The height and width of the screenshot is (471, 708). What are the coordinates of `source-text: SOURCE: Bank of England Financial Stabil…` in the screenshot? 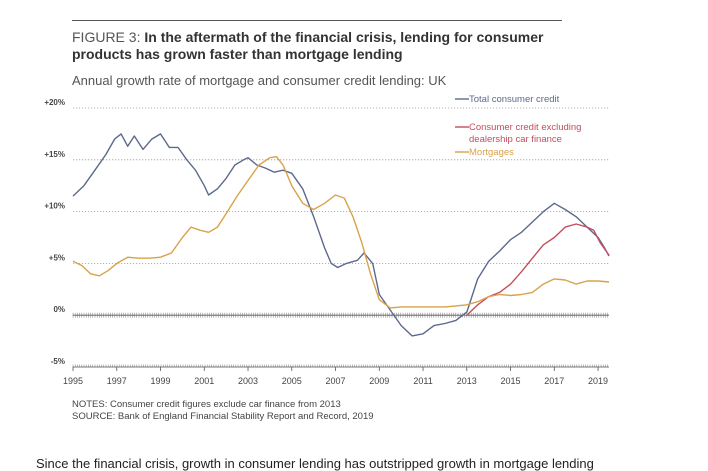 It's located at (223, 416).